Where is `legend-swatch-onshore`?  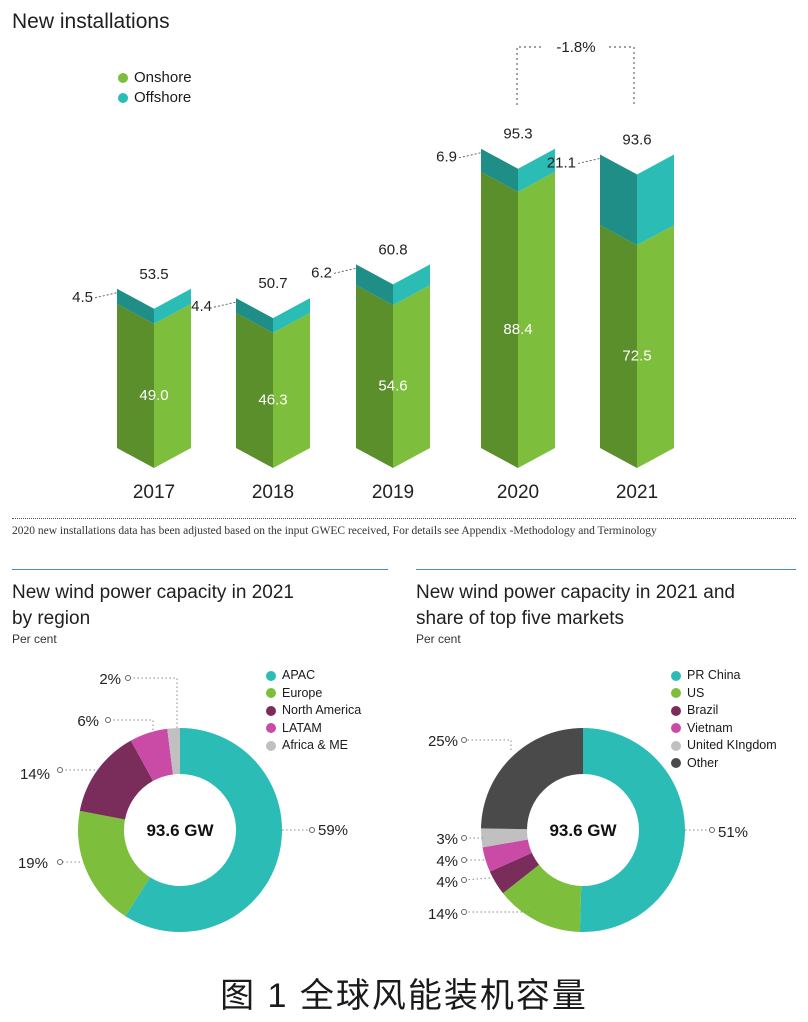
legend-swatch-onshore is located at coordinates (123, 78).